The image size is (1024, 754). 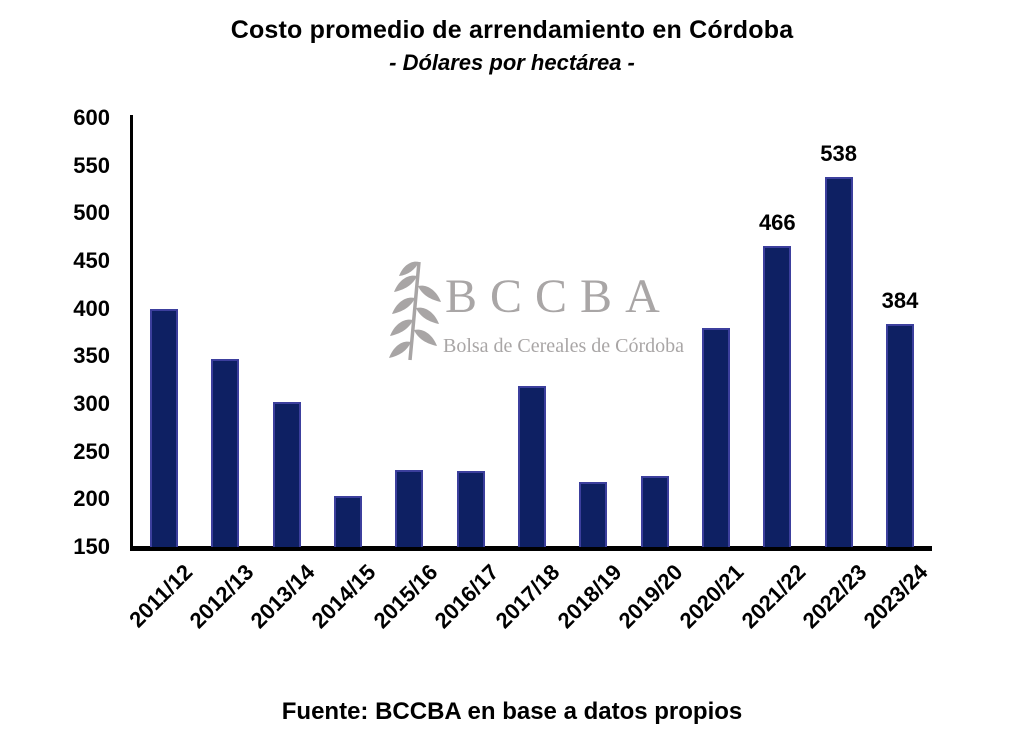 I want to click on x-tick-label: 2016/17, so click(x=466, y=596).